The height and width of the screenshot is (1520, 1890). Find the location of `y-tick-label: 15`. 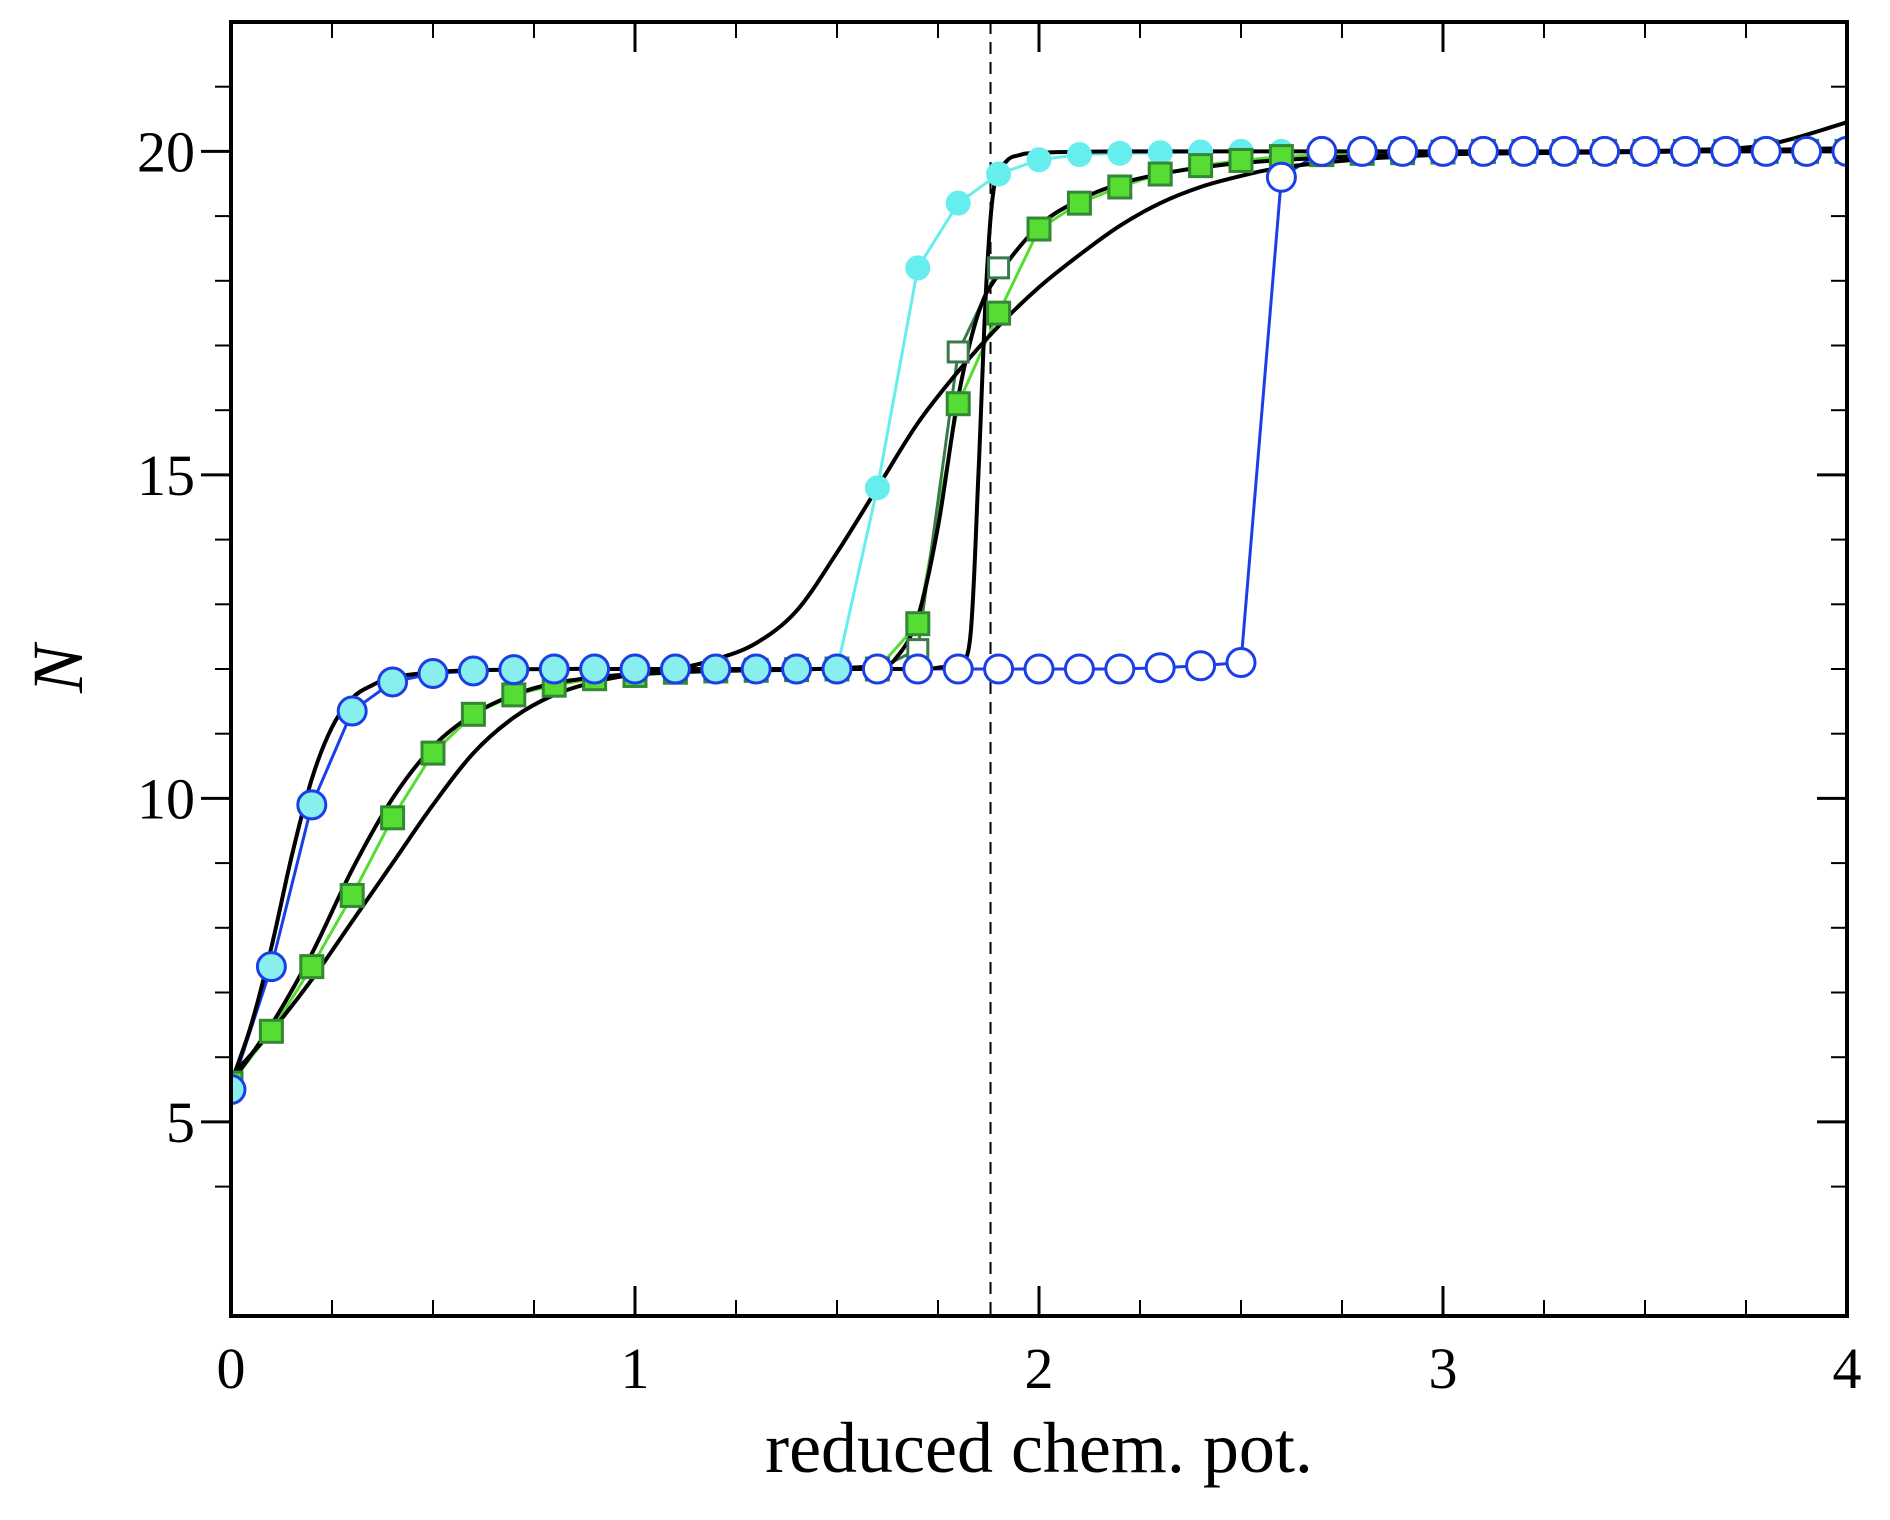

y-tick-label: 15 is located at coordinates (166, 475).